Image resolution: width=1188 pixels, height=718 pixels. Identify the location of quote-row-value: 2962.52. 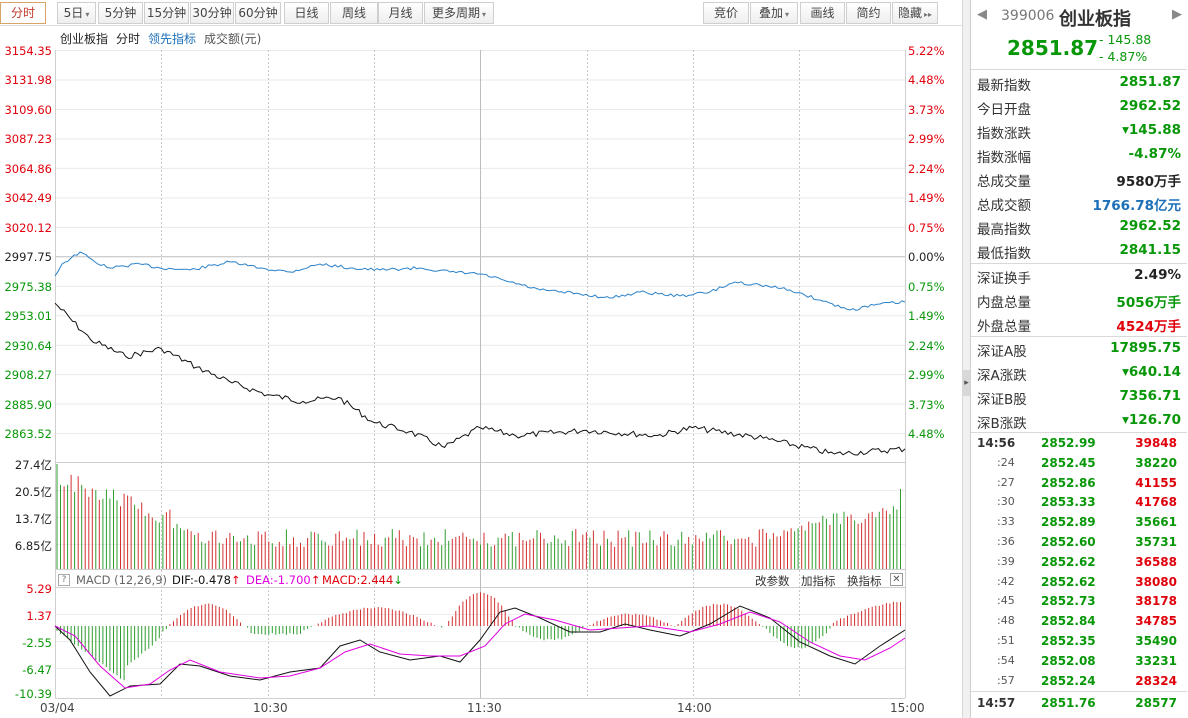
(1150, 226).